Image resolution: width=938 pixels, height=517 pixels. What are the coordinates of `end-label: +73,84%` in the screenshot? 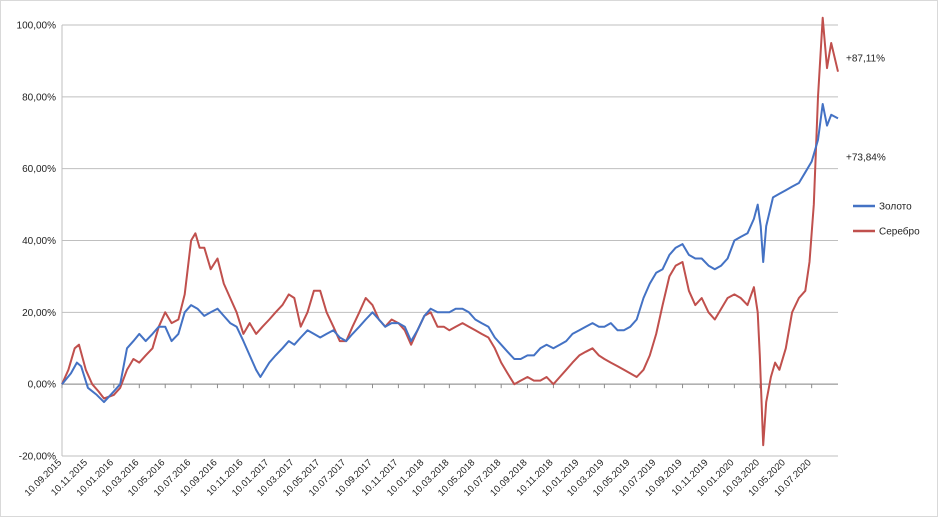 It's located at (866, 157).